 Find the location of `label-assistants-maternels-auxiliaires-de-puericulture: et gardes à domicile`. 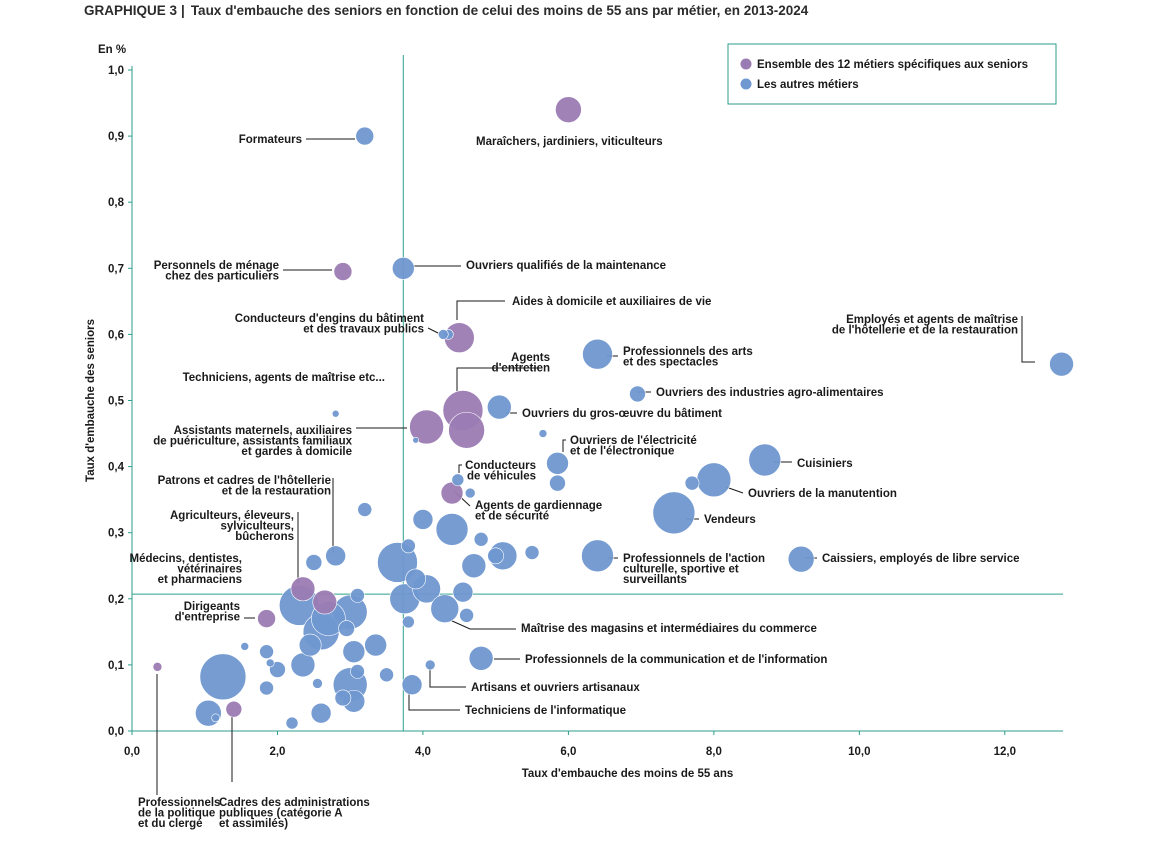

label-assistants-maternels-auxiliaires-de-puericulture: et gardes à domicile is located at coordinates (296, 452).